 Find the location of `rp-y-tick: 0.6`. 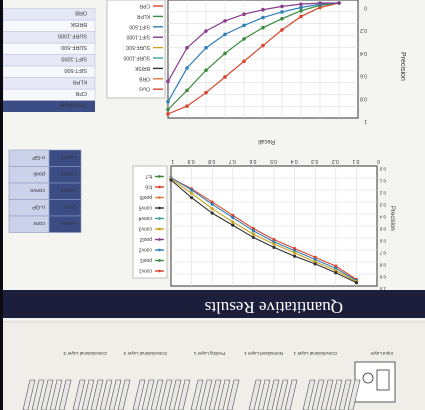

rp-y-tick: 0.6 is located at coordinates (382, 241).